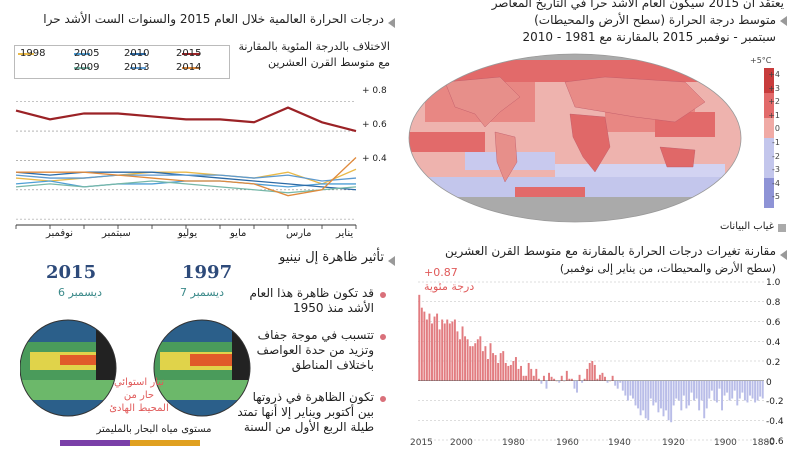  Describe the element at coordinates (782, 228) in the screenshot. I see `no-data-swatch` at that location.